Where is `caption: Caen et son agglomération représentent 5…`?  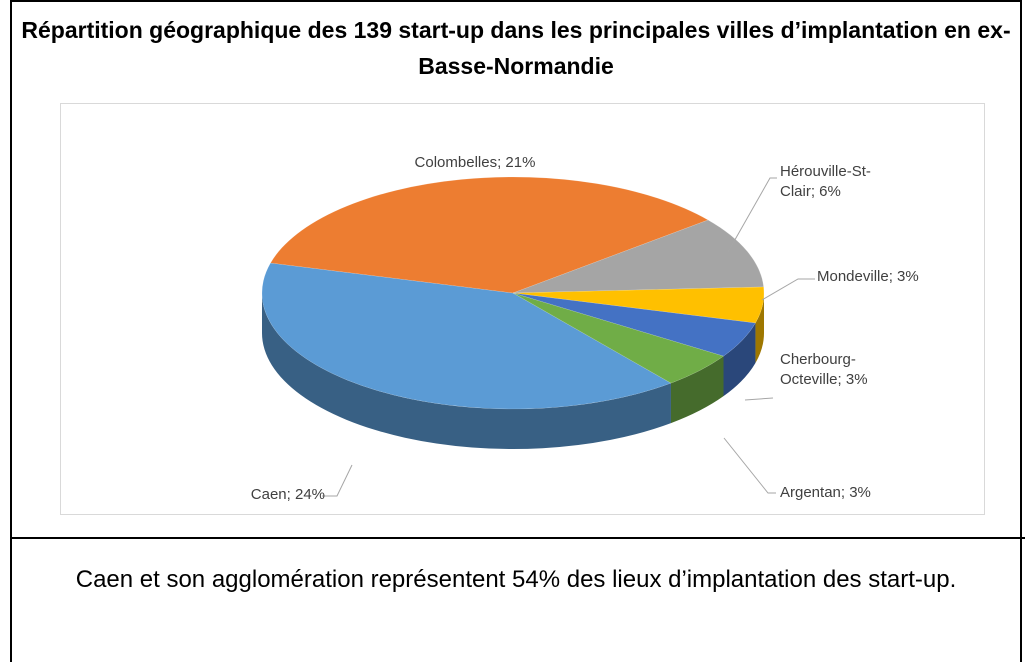 caption: Caen et son agglomération représentent 5… is located at coordinates (516, 579).